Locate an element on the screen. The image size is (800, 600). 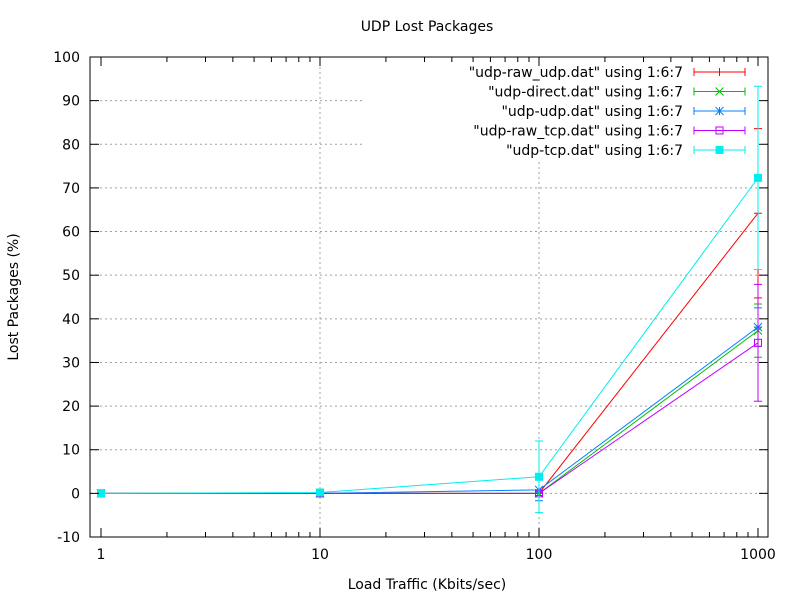
y-tick-label: 80 is located at coordinates (71, 145).